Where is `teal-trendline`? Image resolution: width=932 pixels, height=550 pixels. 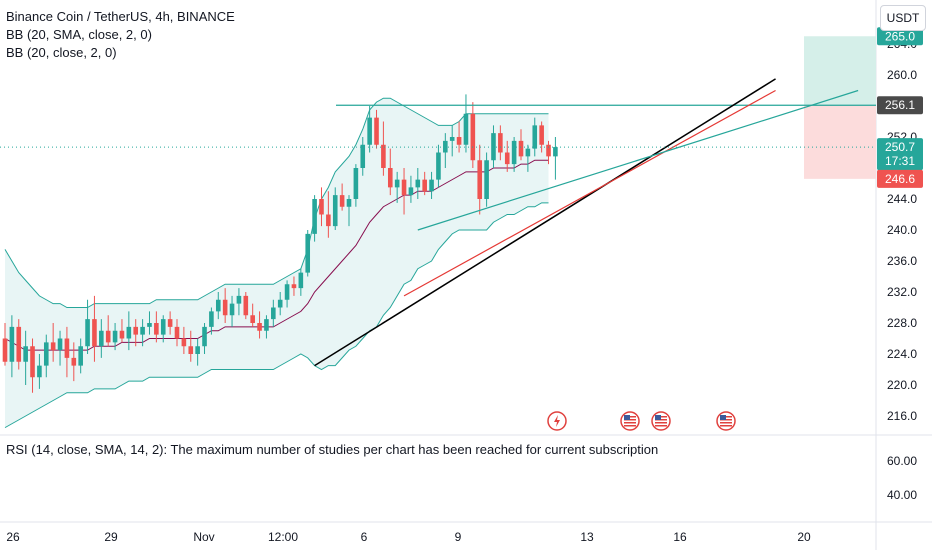
teal-trendline is located at coordinates (638, 160).